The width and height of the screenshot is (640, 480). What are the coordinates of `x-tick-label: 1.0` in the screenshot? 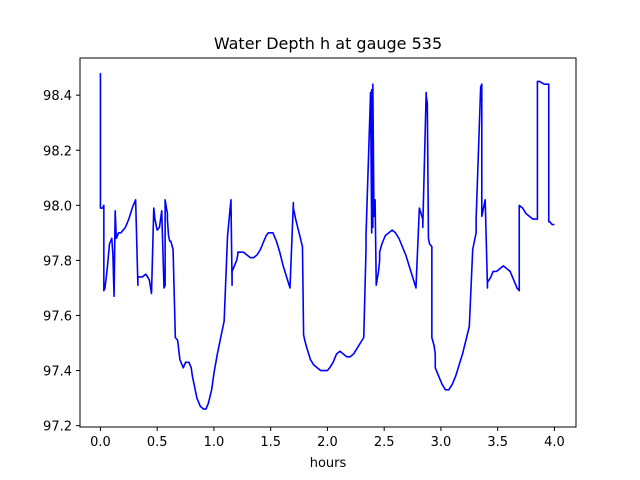 It's located at (214, 442).